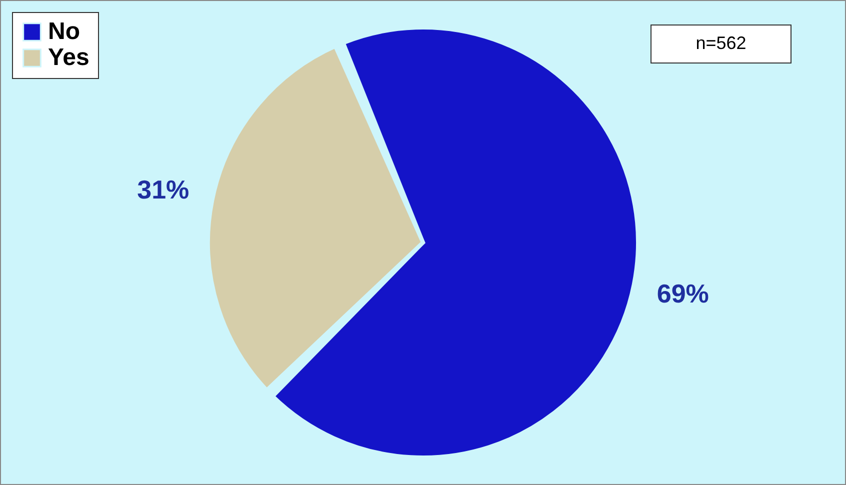 This screenshot has width=846, height=485. Describe the element at coordinates (69, 57) in the screenshot. I see `legend-label: Yes` at that location.